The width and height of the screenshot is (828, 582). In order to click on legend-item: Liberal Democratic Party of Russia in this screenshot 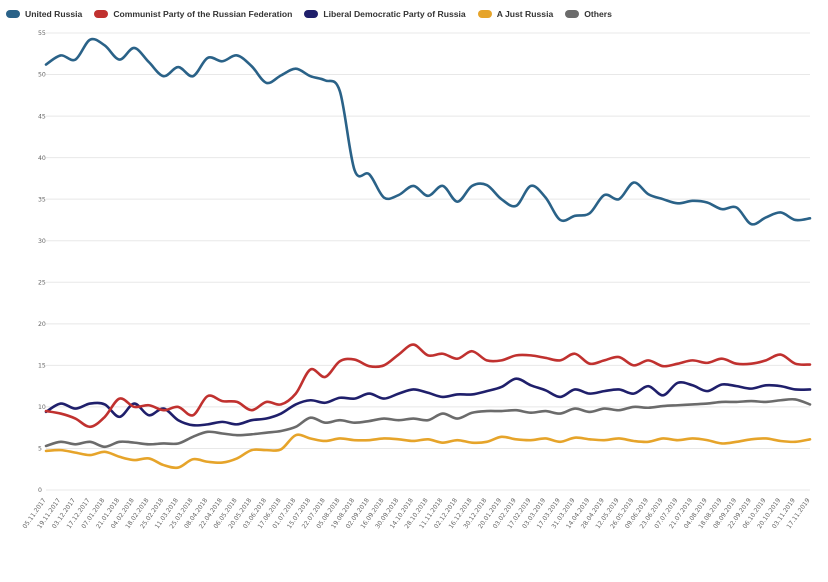, I will do `click(385, 14)`.